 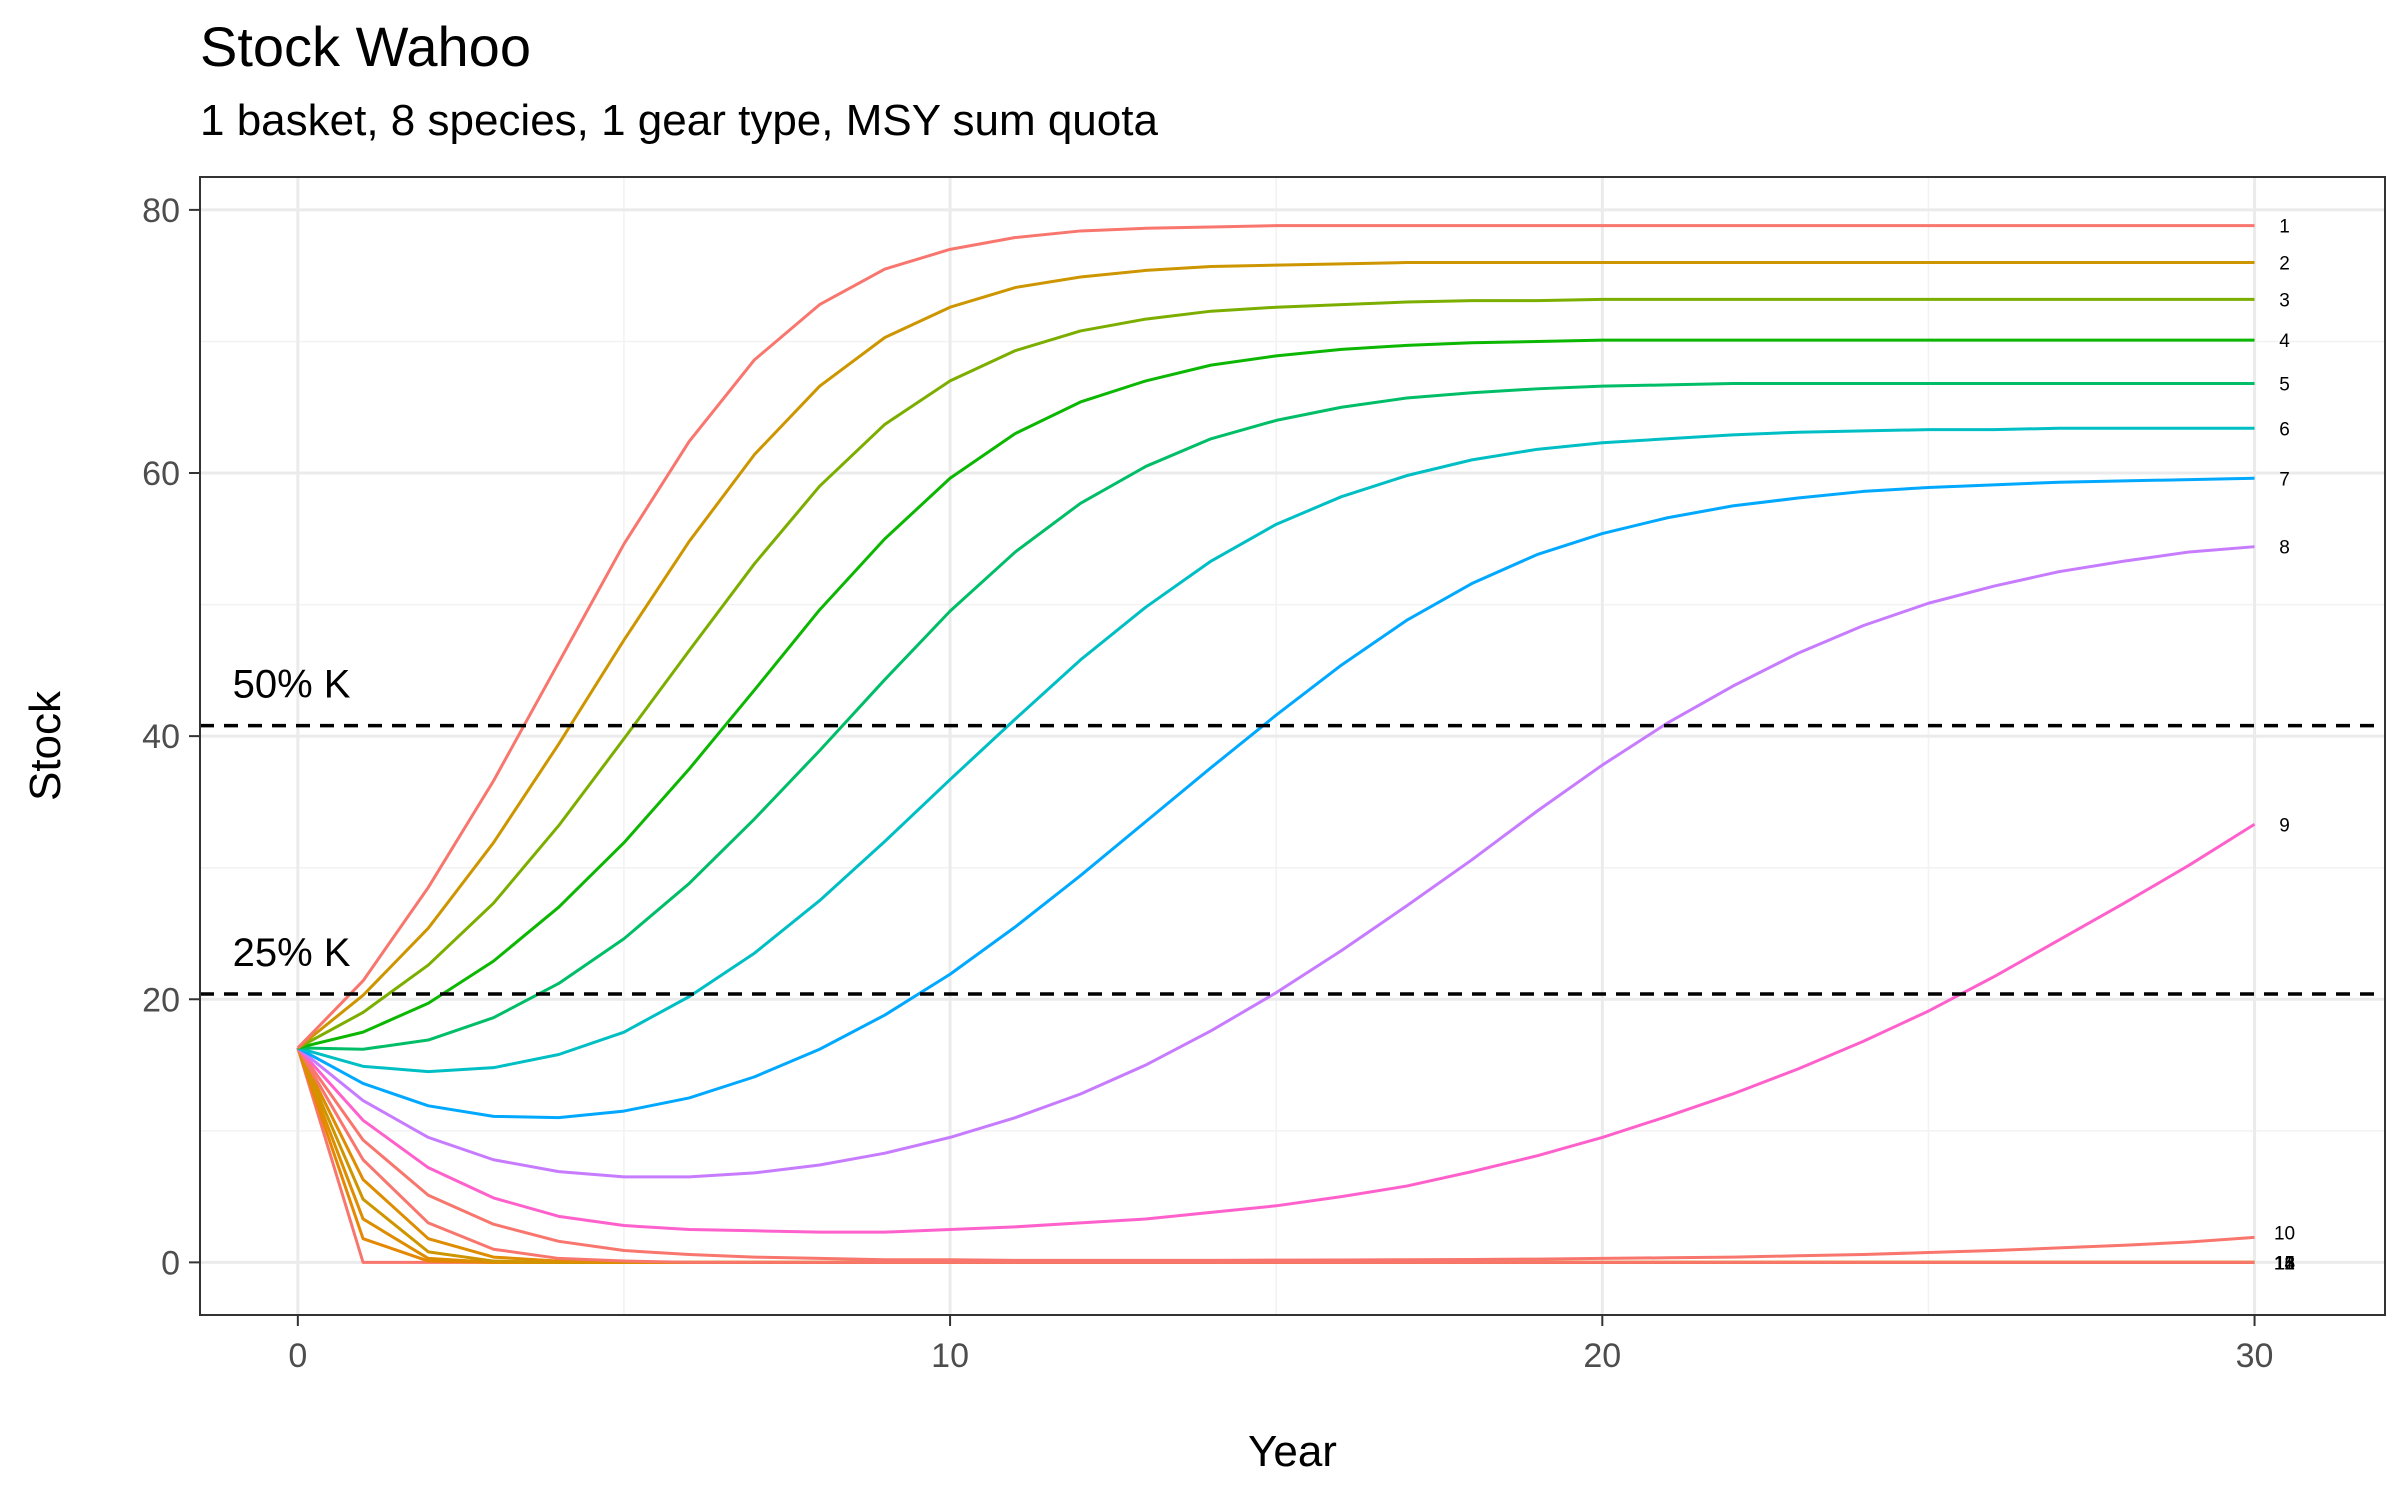 I want to click on y-tick-label: 80, so click(x=161, y=211).